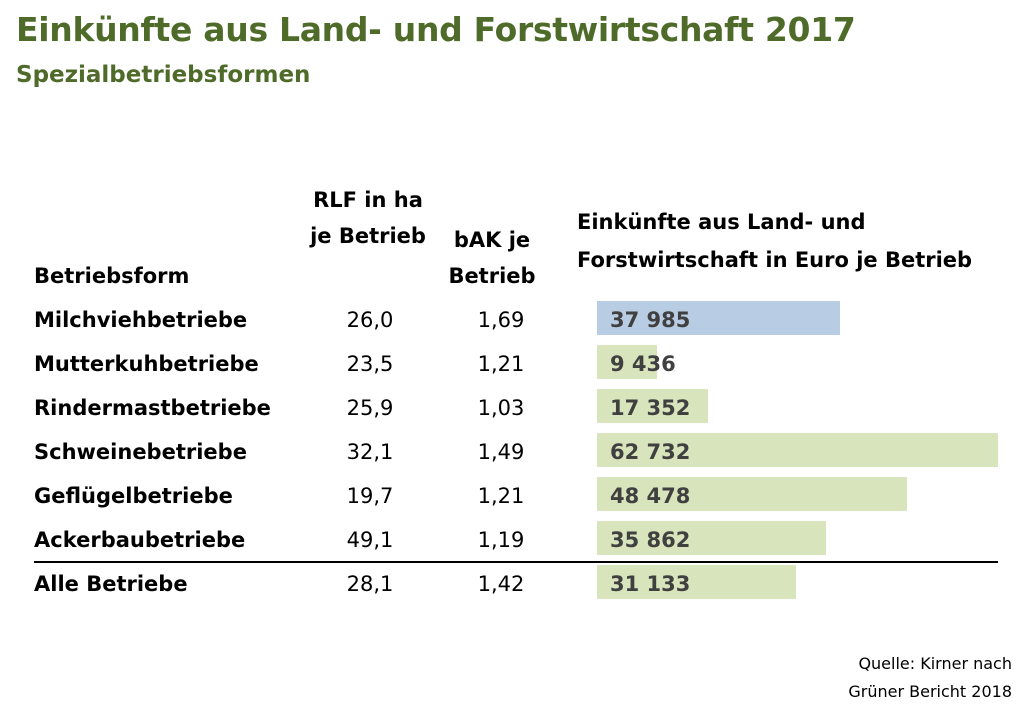 This screenshot has width=1024, height=709. What do you see at coordinates (501, 408) in the screenshot?
I see `row-bak: 1,03` at bounding box center [501, 408].